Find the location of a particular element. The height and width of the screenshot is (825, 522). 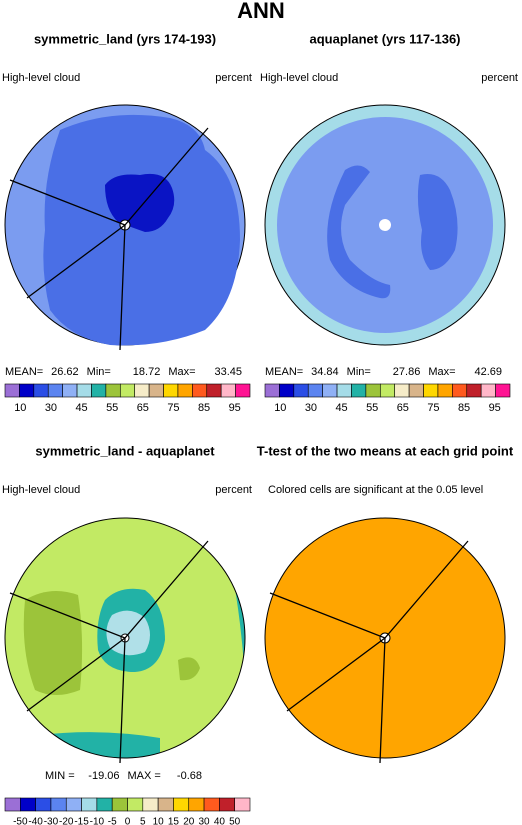

colorbar-label: 40 is located at coordinates (220, 821).